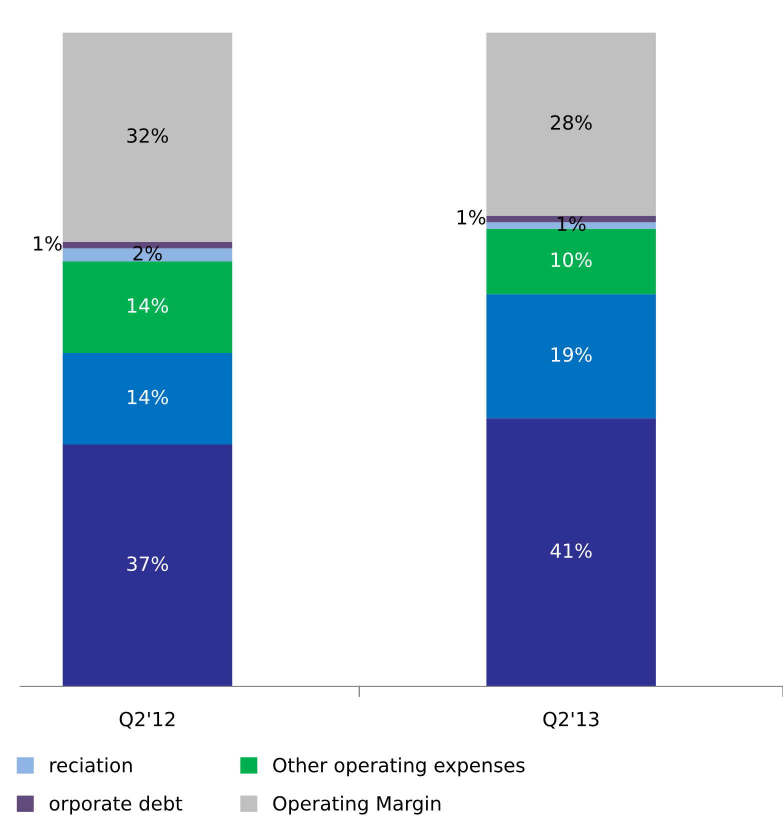  What do you see at coordinates (356, 805) in the screenshot?
I see `legend-label: Operating Margin` at bounding box center [356, 805].